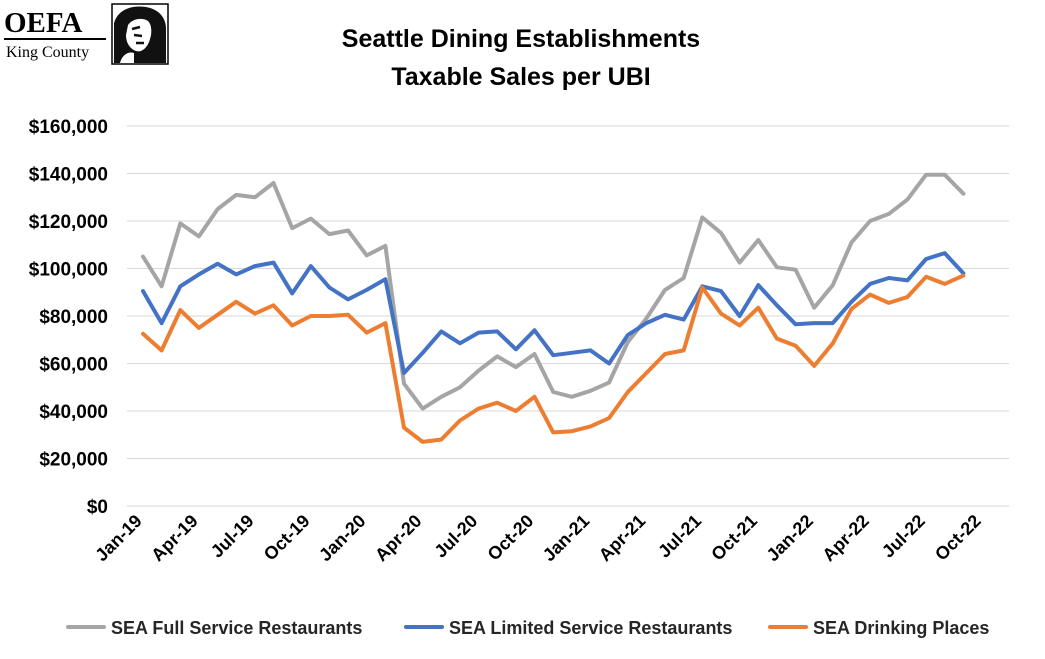 The height and width of the screenshot is (659, 1045). I want to click on x-tick-label: Jan-20, so click(342, 538).